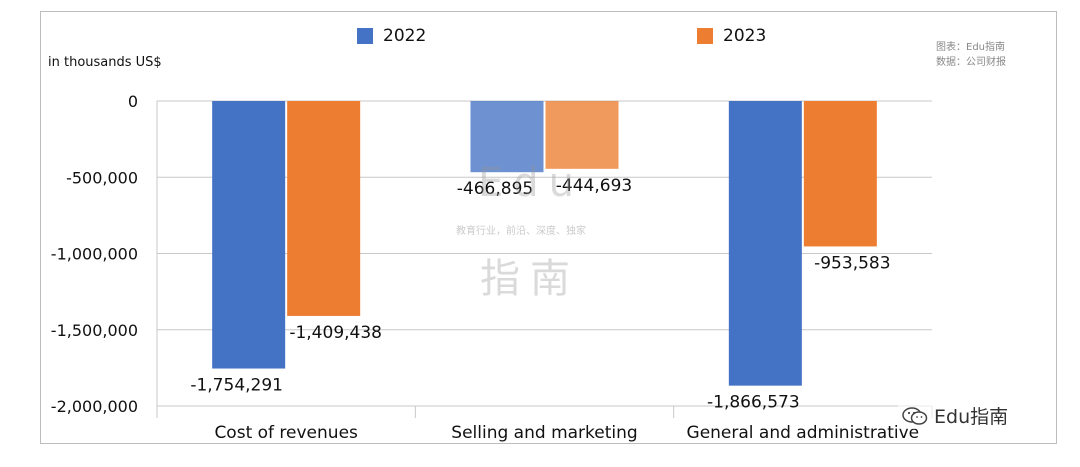 The height and width of the screenshot is (467, 1080). I want to click on legend-item-2022: 2022, so click(391, 36).